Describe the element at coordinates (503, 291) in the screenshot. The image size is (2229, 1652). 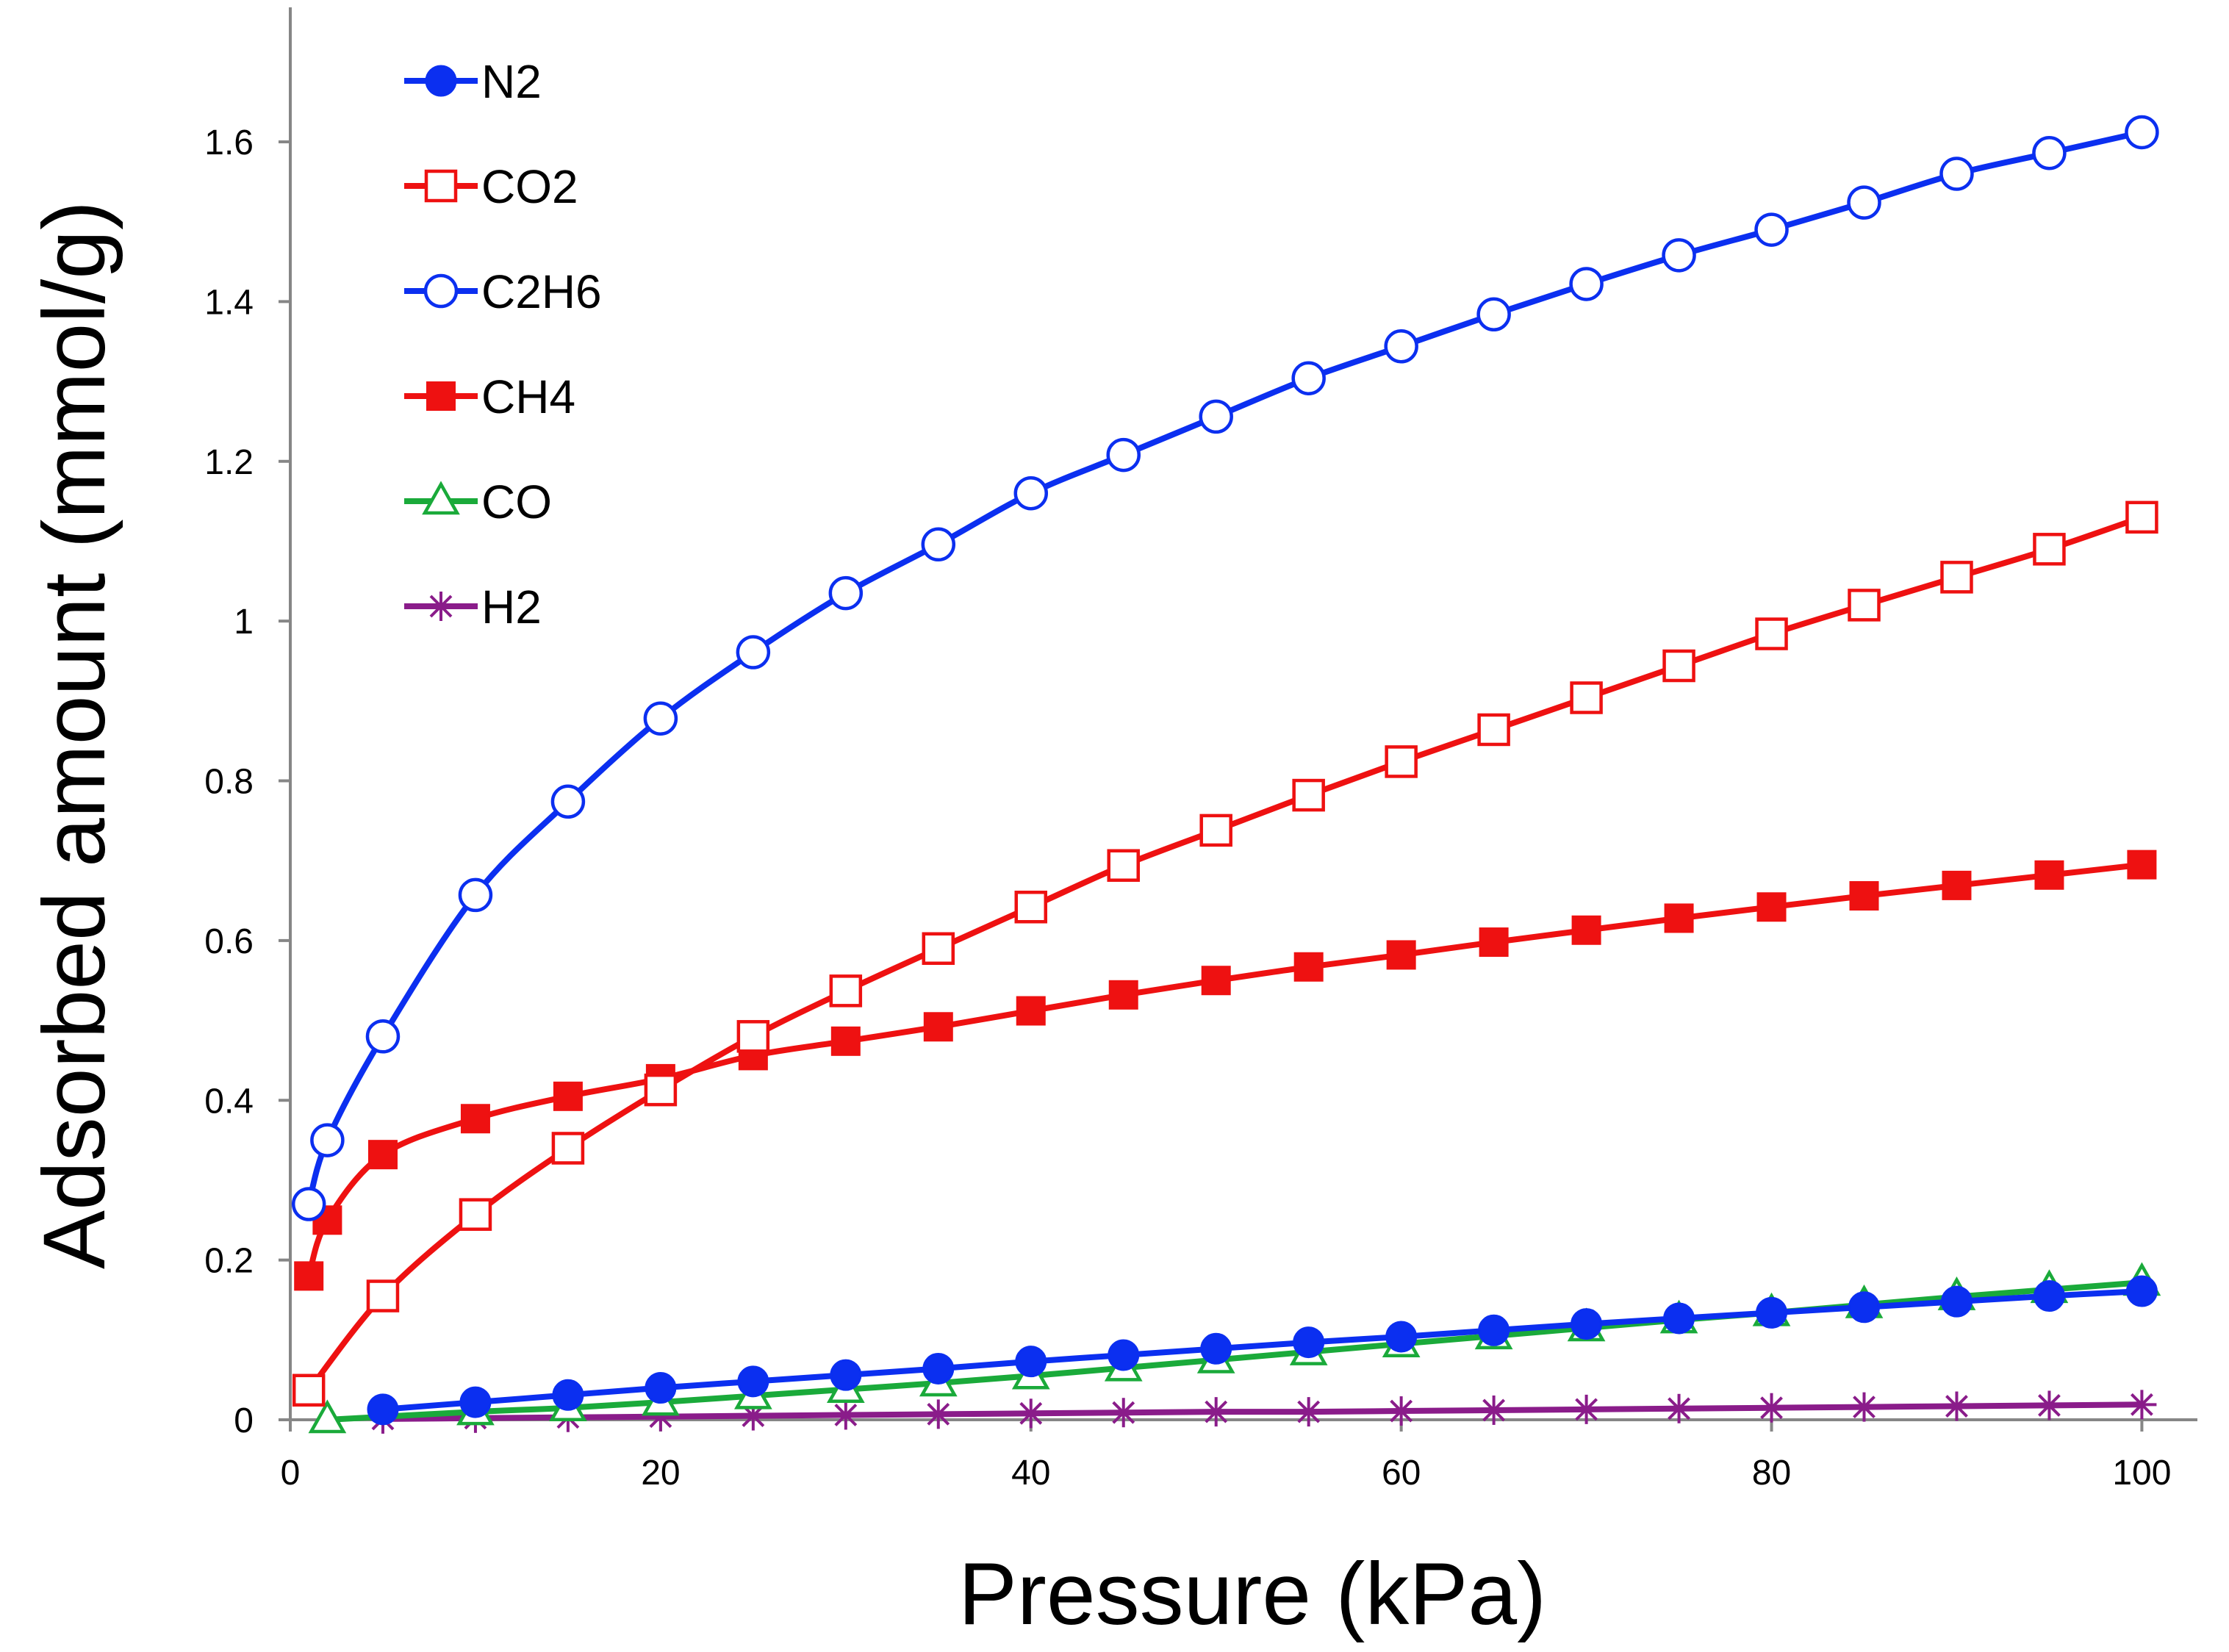
I see `legend-item-c2h6: C2H6` at that location.